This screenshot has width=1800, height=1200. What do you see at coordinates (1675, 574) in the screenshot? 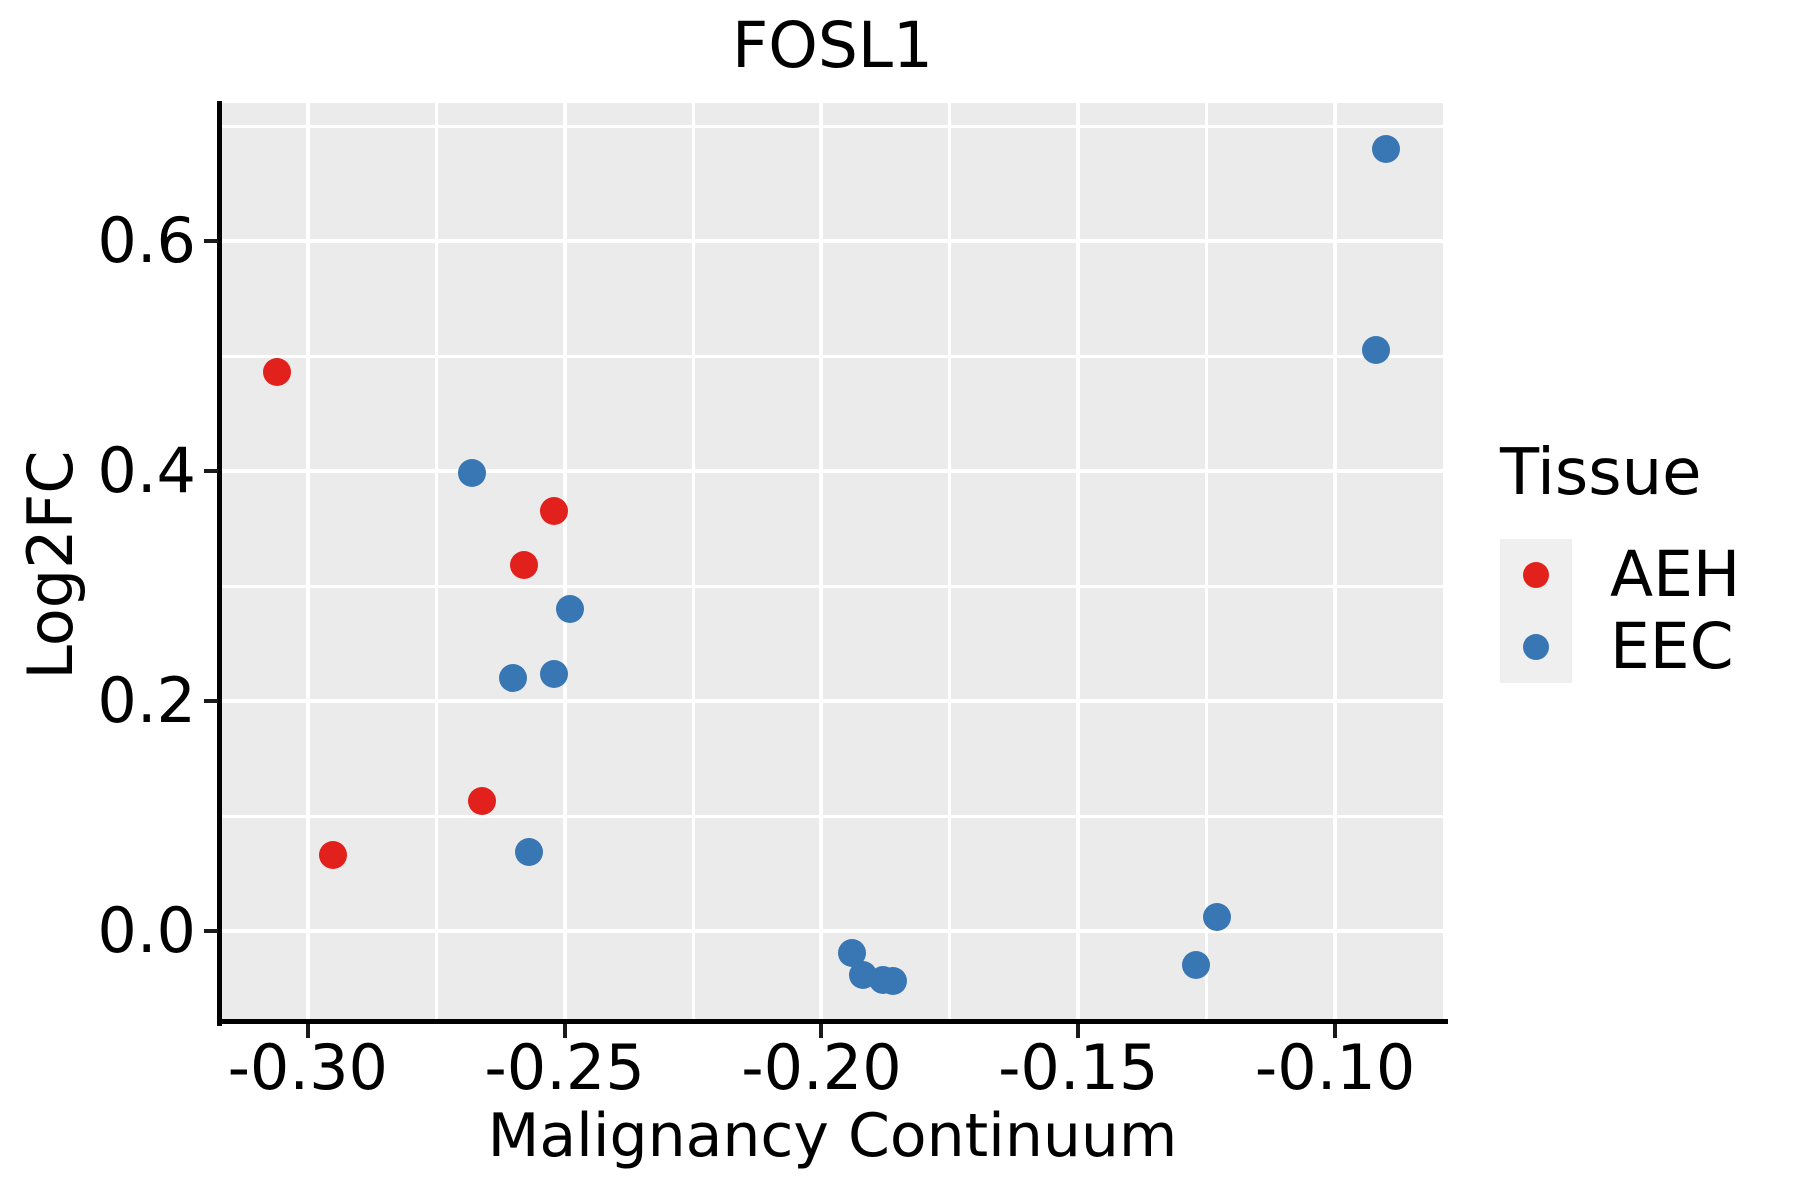
I see `legend-label-aeh: AEH` at bounding box center [1675, 574].